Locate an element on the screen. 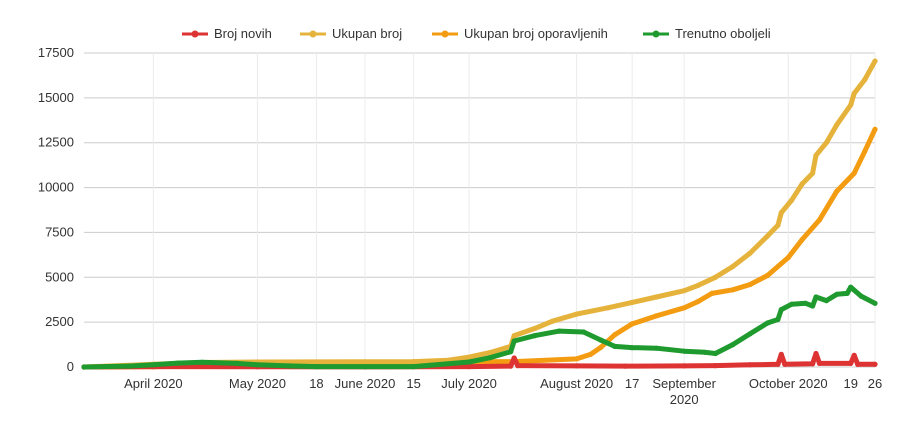  legend-item: Broj novih is located at coordinates (227, 33).